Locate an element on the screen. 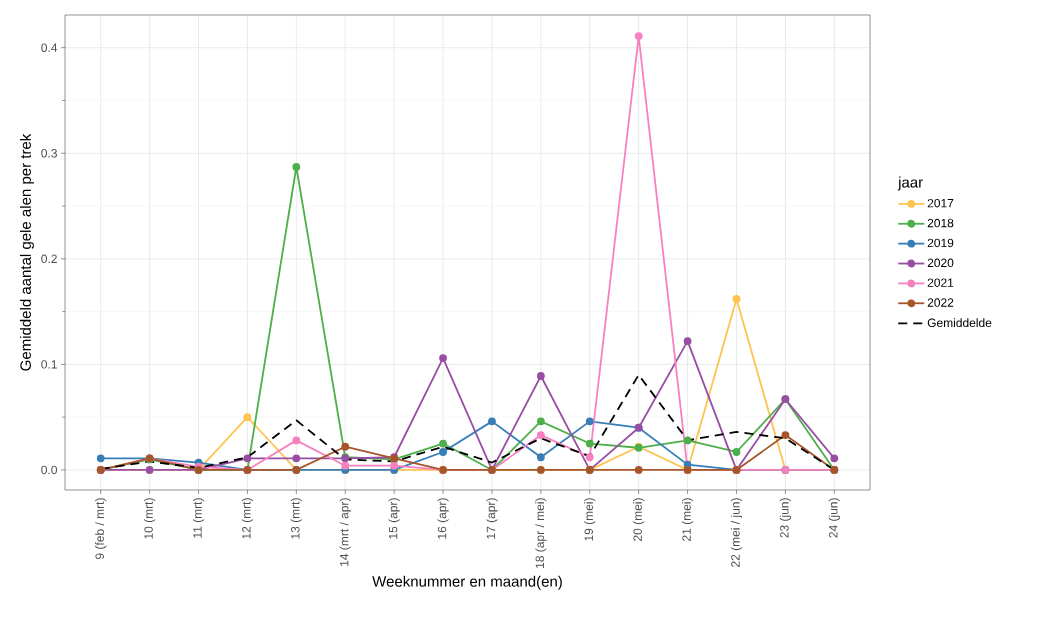 This screenshot has height=628, width=1040. y-tick-label: 0.4 is located at coordinates (49, 47).